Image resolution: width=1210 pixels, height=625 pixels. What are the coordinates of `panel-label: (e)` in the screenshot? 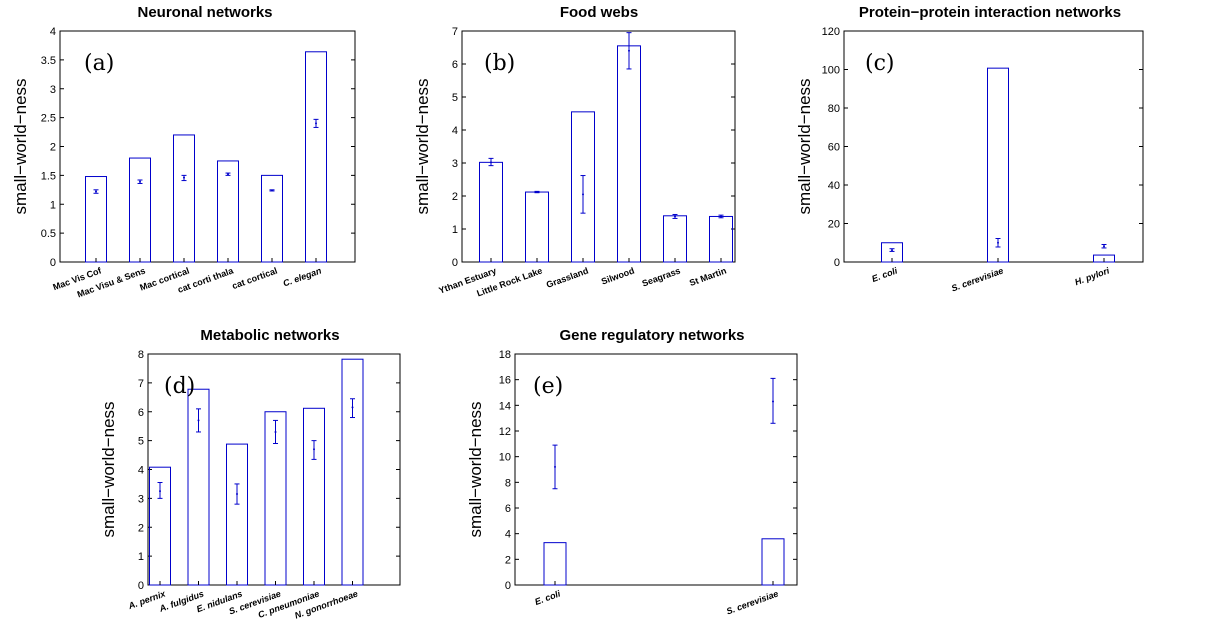 It's located at (548, 386).